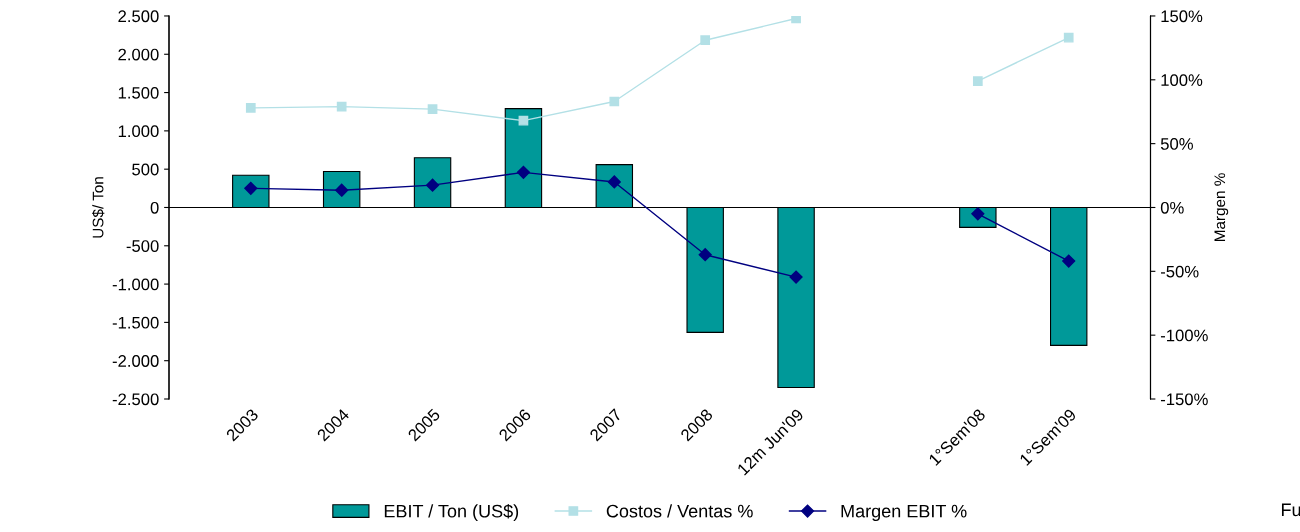  I want to click on y2-tick-label: -100%, so click(1184, 335).